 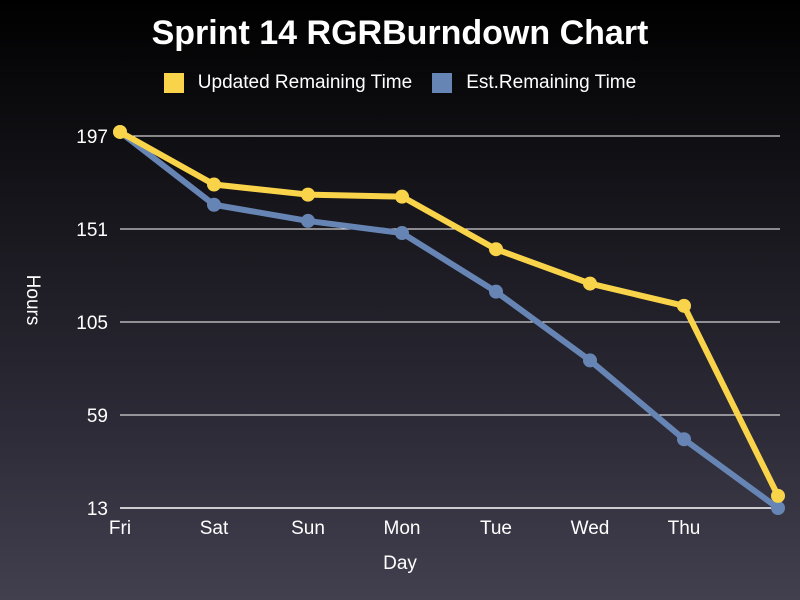 What do you see at coordinates (305, 82) in the screenshot?
I see `legend-label-updated: Updated Remaining Time` at bounding box center [305, 82].